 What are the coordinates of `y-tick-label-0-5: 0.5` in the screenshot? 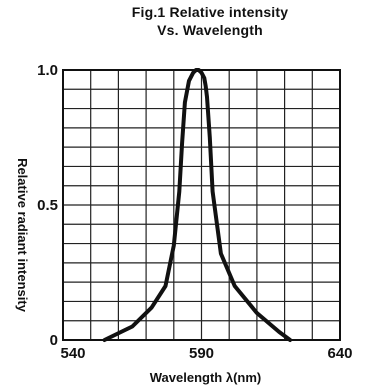 It's located at (47, 205).